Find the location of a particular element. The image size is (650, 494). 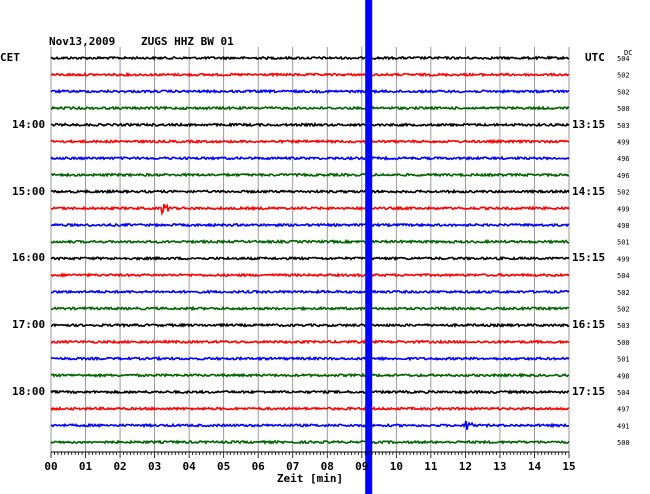

event-marker-band is located at coordinates (369, 247).